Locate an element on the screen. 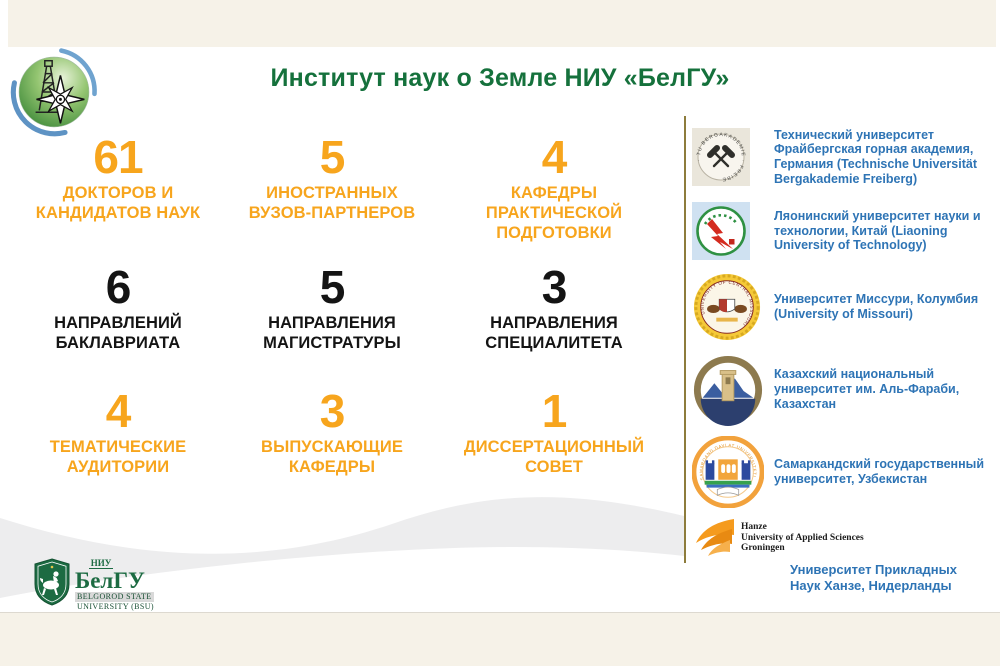 The height and width of the screenshot is (666, 1000). footer-eng-line-1: BELGOROD STATE is located at coordinates (114, 597).